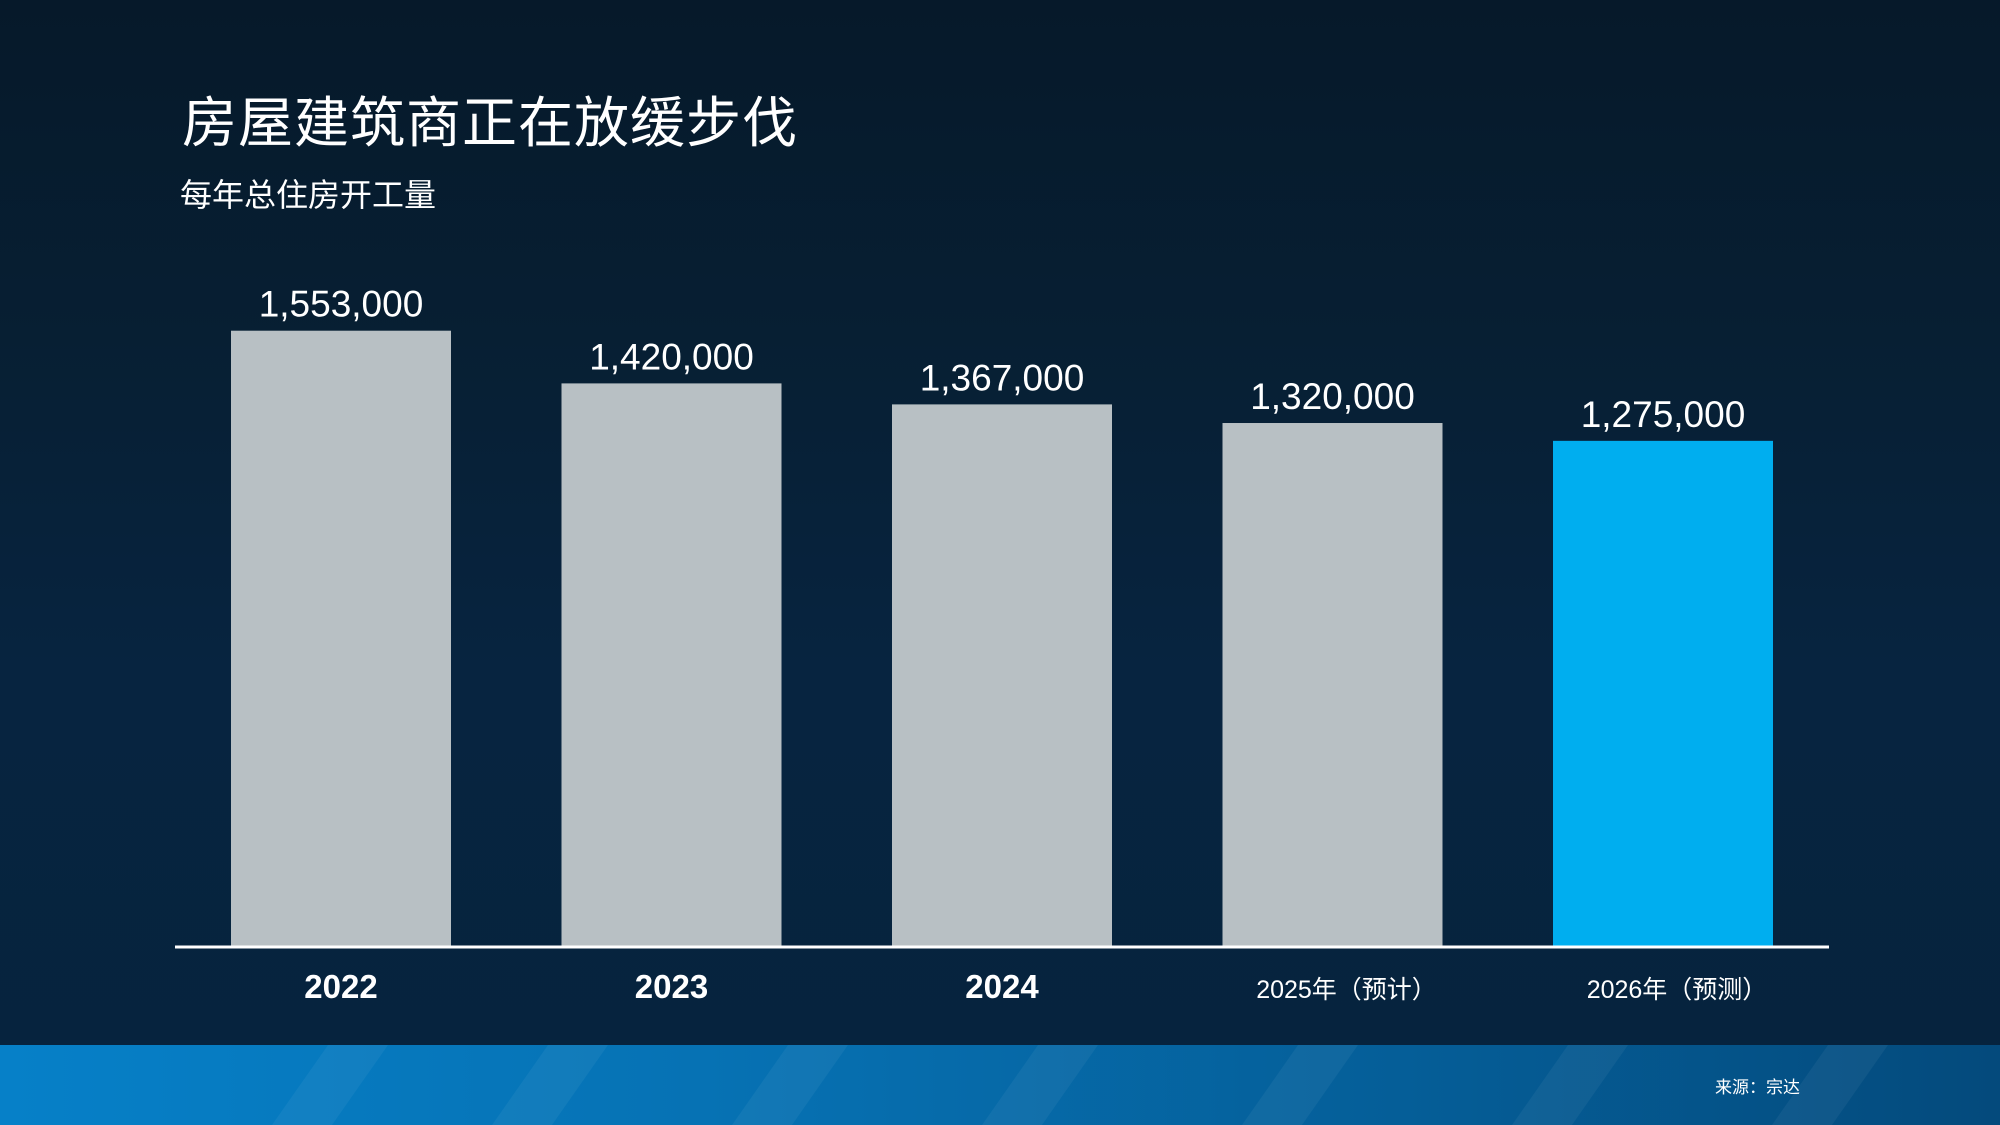 This screenshot has width=2000, height=1125. What do you see at coordinates (1677, 990) in the screenshot?
I see `x-tick-label-4: 2026年（预测）` at bounding box center [1677, 990].